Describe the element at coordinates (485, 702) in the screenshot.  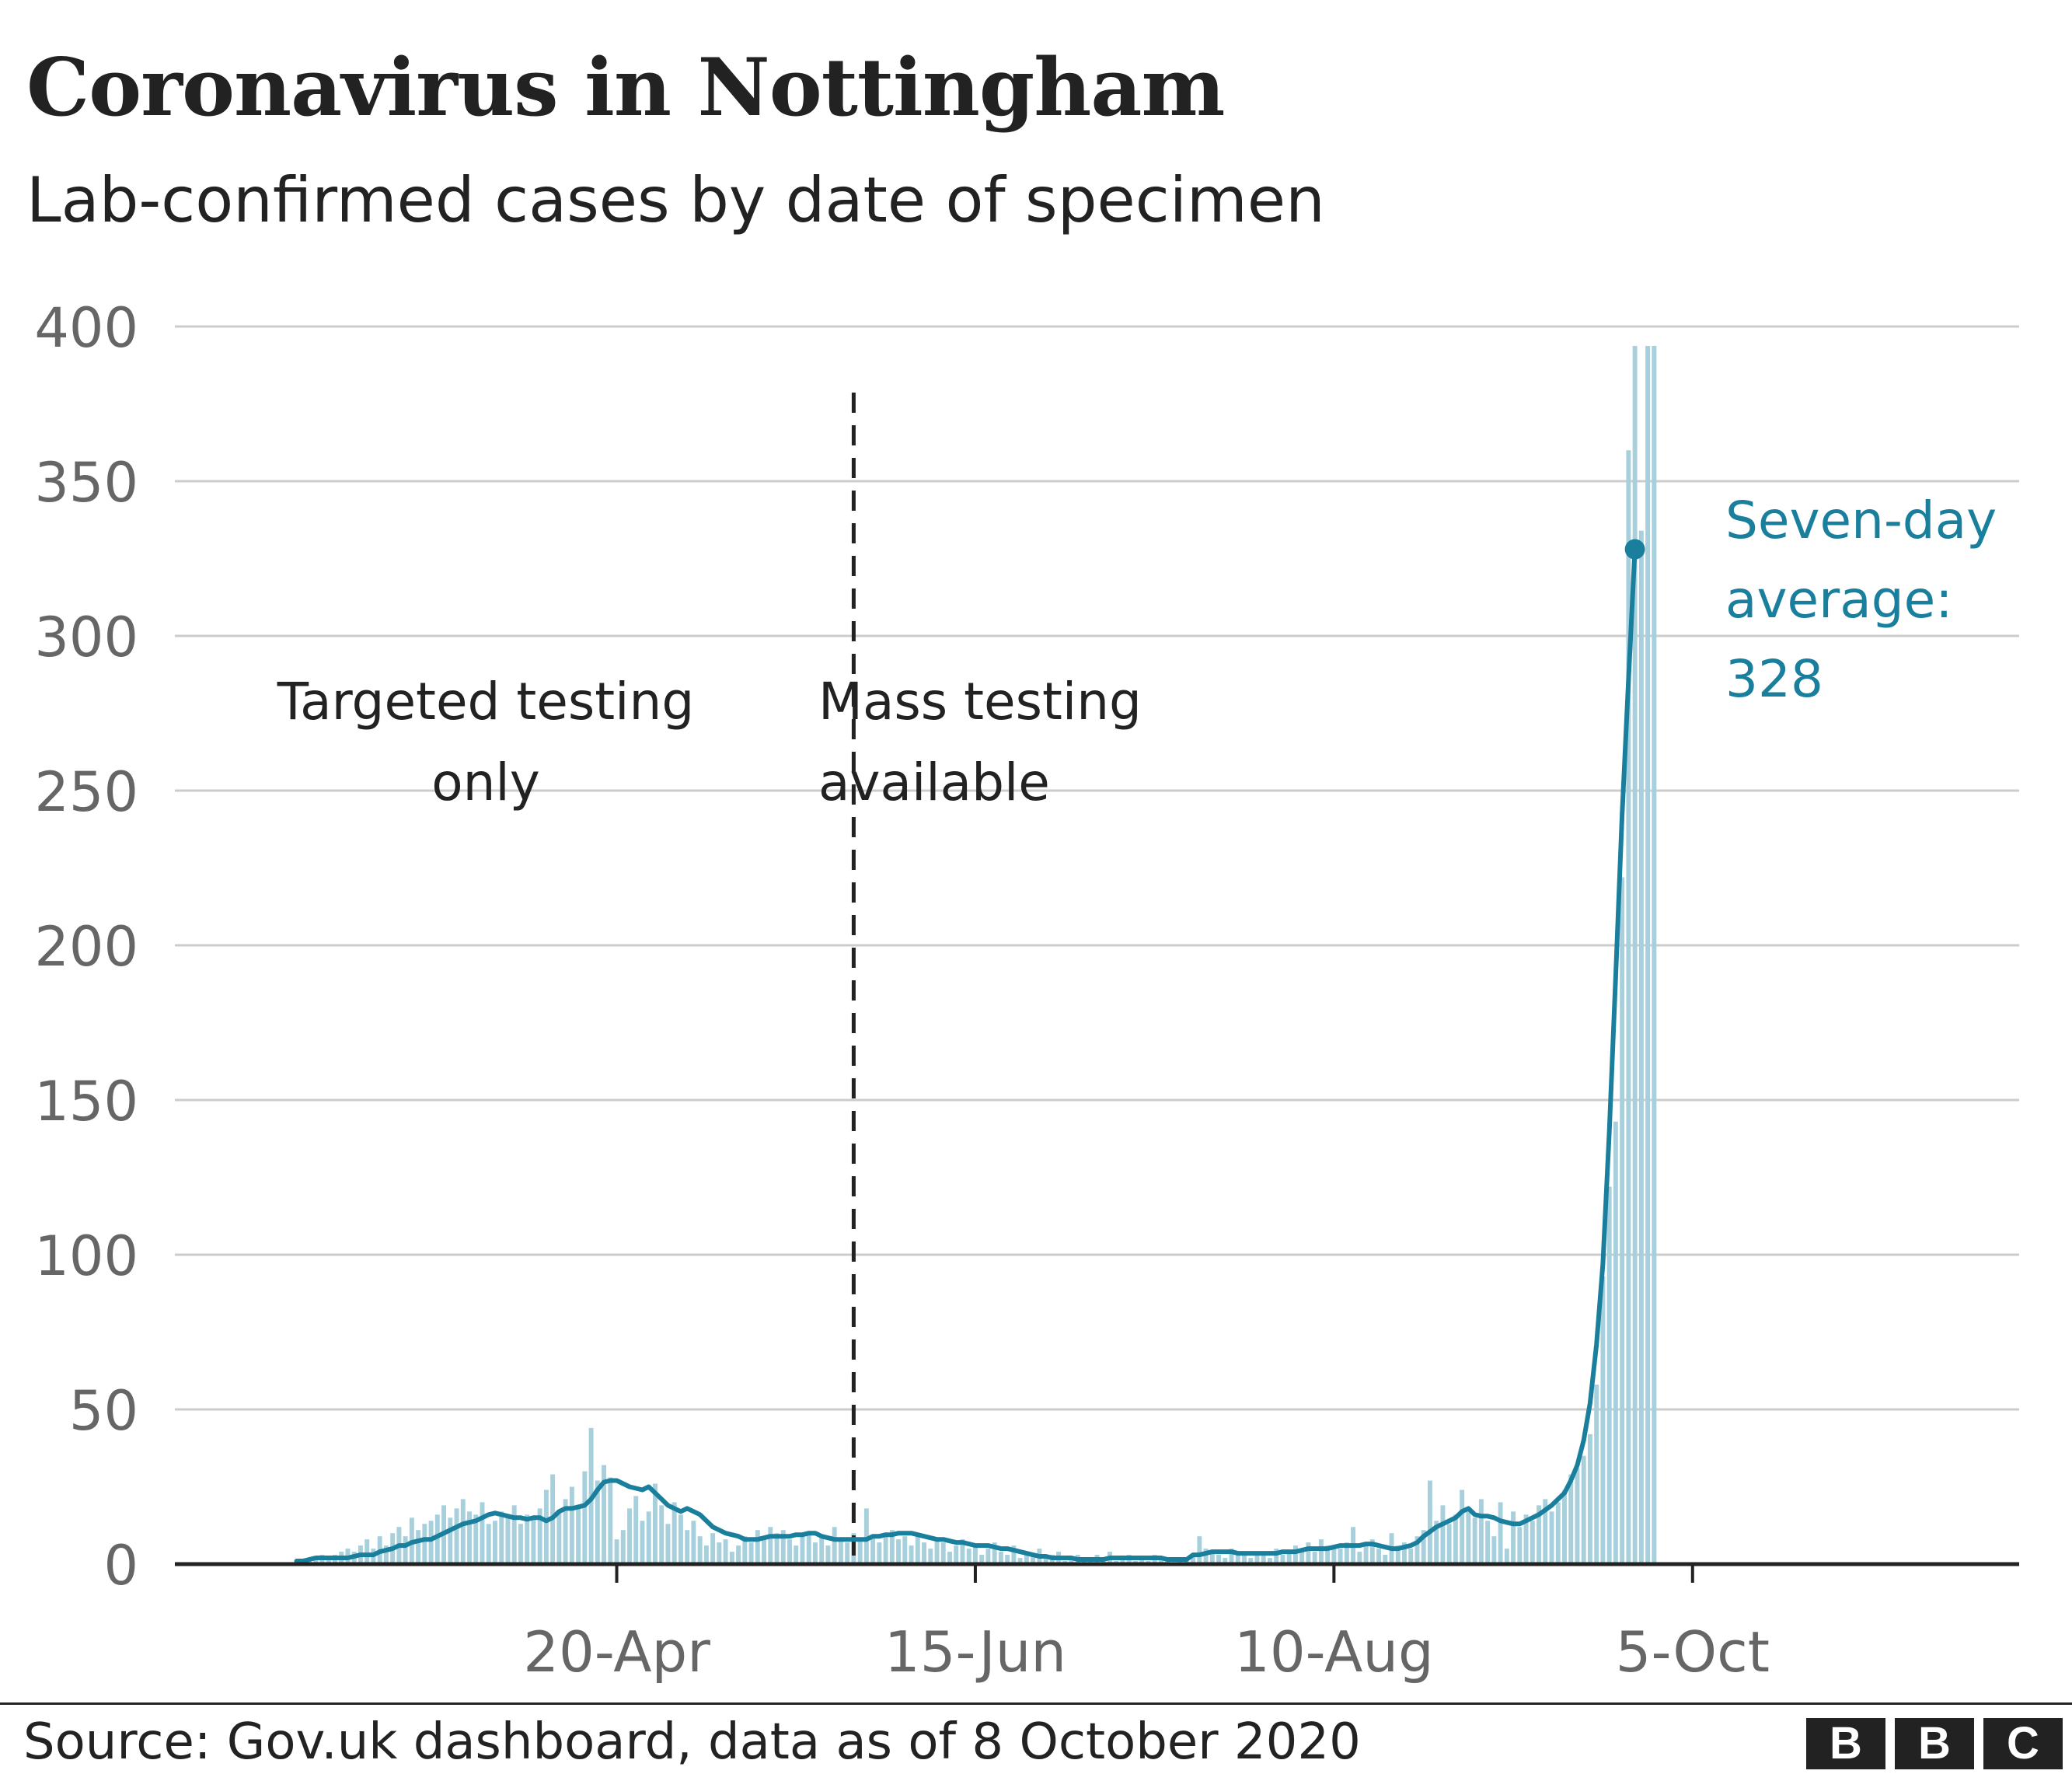
I see `targeted-testing-label: Targeted testing` at that location.